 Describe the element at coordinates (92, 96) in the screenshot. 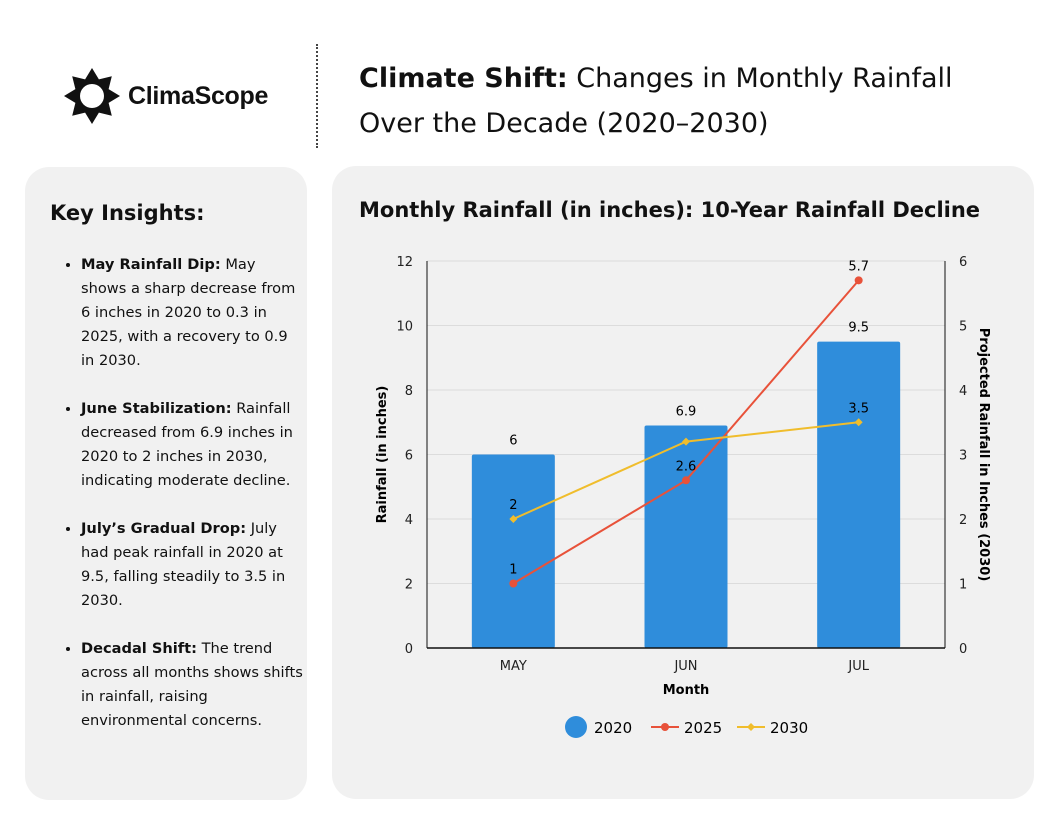

I see `sun-icon` at that location.